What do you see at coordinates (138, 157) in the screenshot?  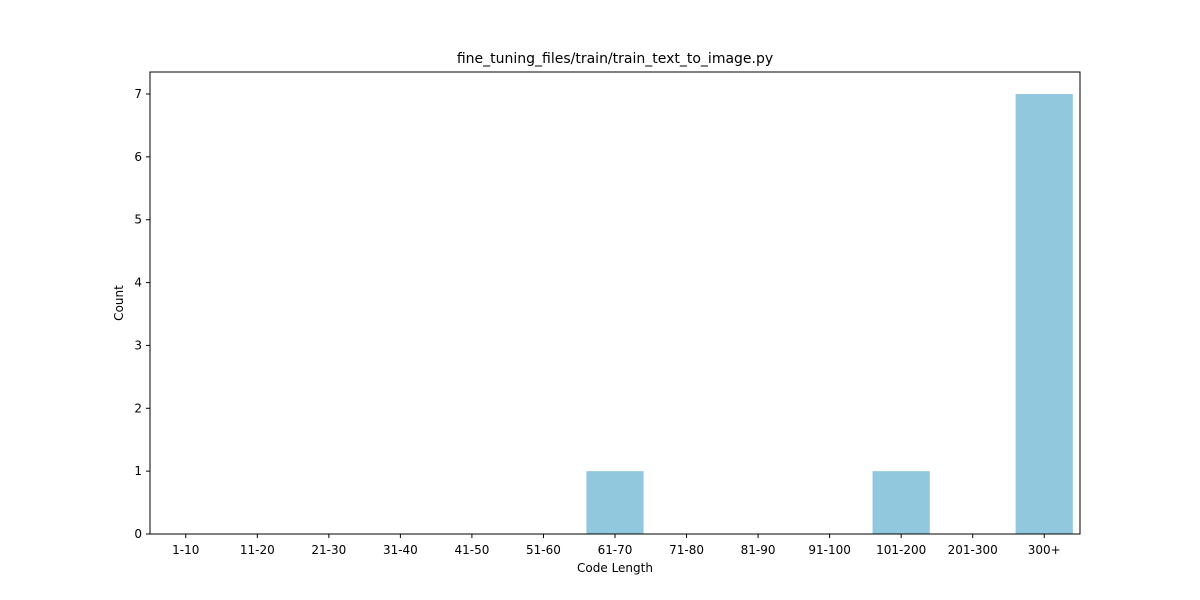 I see `y-tick-label: 6` at bounding box center [138, 157].